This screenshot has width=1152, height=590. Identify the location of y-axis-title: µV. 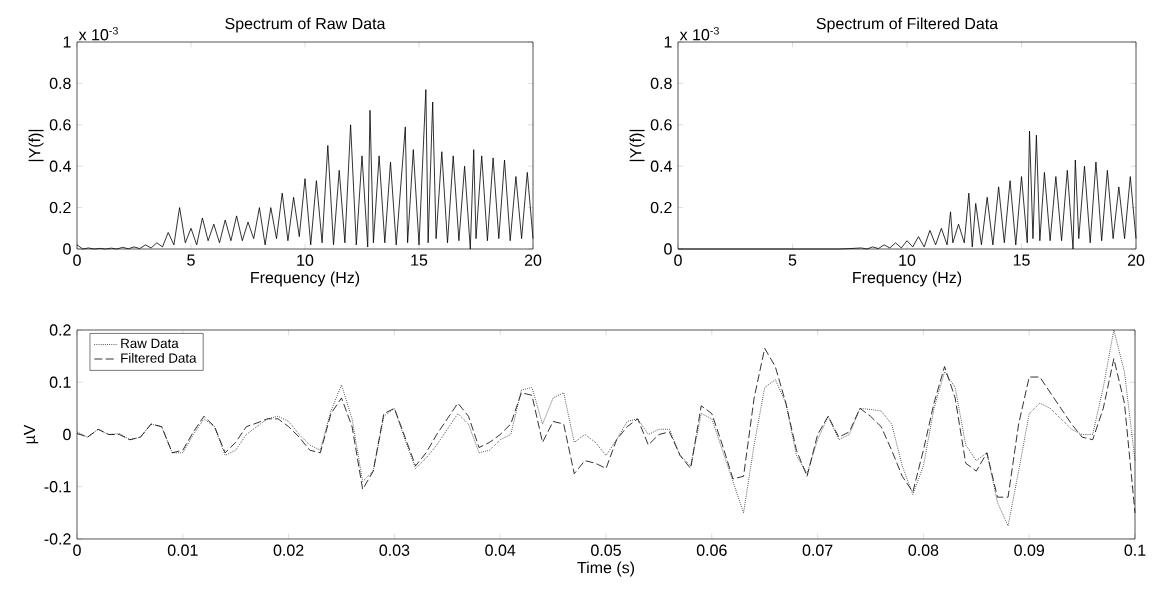
(31, 434).